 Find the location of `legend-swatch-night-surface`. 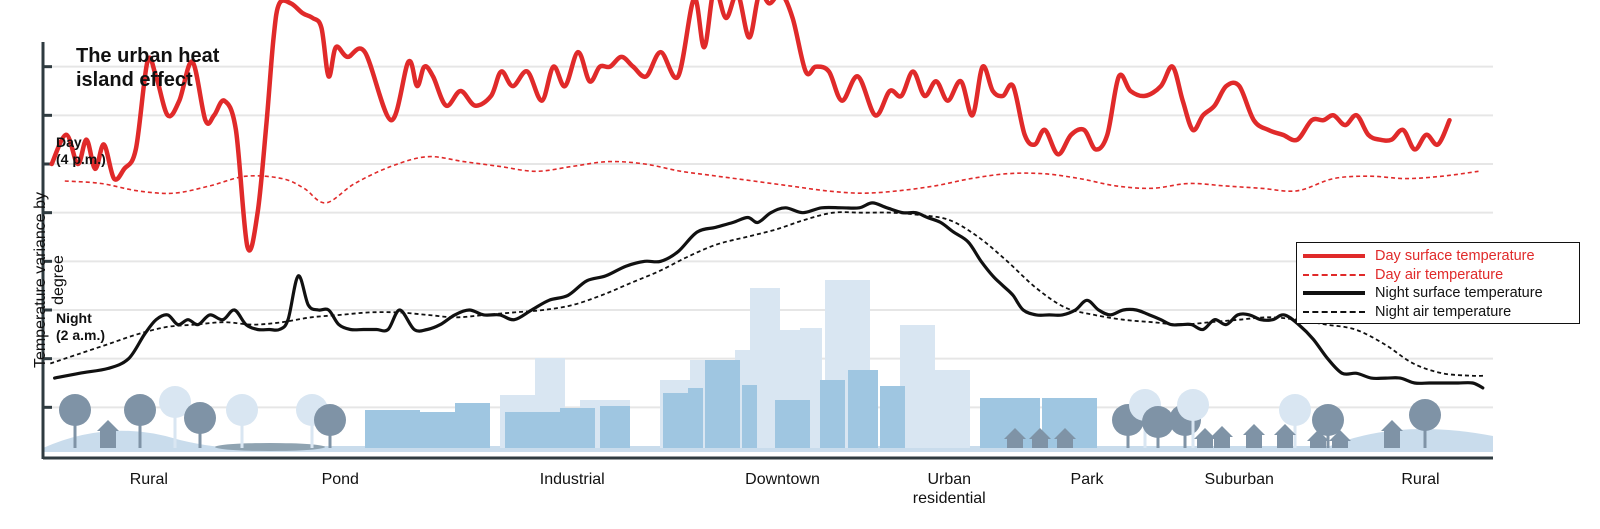

legend-swatch-night-surface is located at coordinates (1334, 293).